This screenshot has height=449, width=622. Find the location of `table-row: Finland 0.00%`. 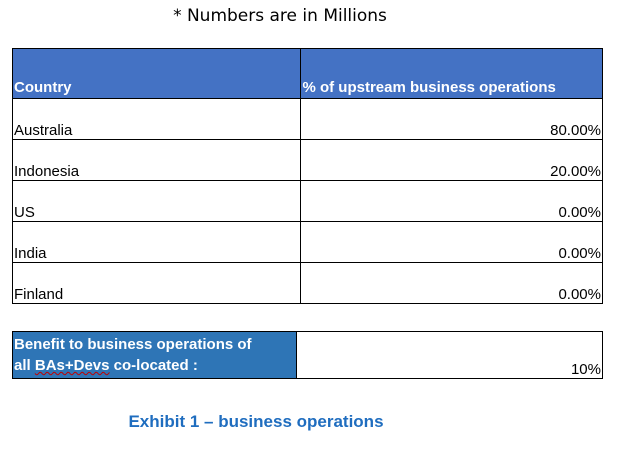

table-row: Finland 0.00% is located at coordinates (307, 283).